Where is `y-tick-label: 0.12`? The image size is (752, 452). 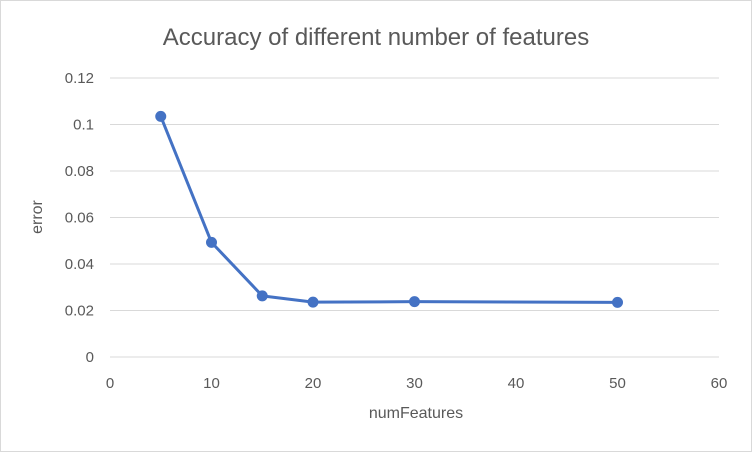
y-tick-label: 0.12 is located at coordinates (79, 78).